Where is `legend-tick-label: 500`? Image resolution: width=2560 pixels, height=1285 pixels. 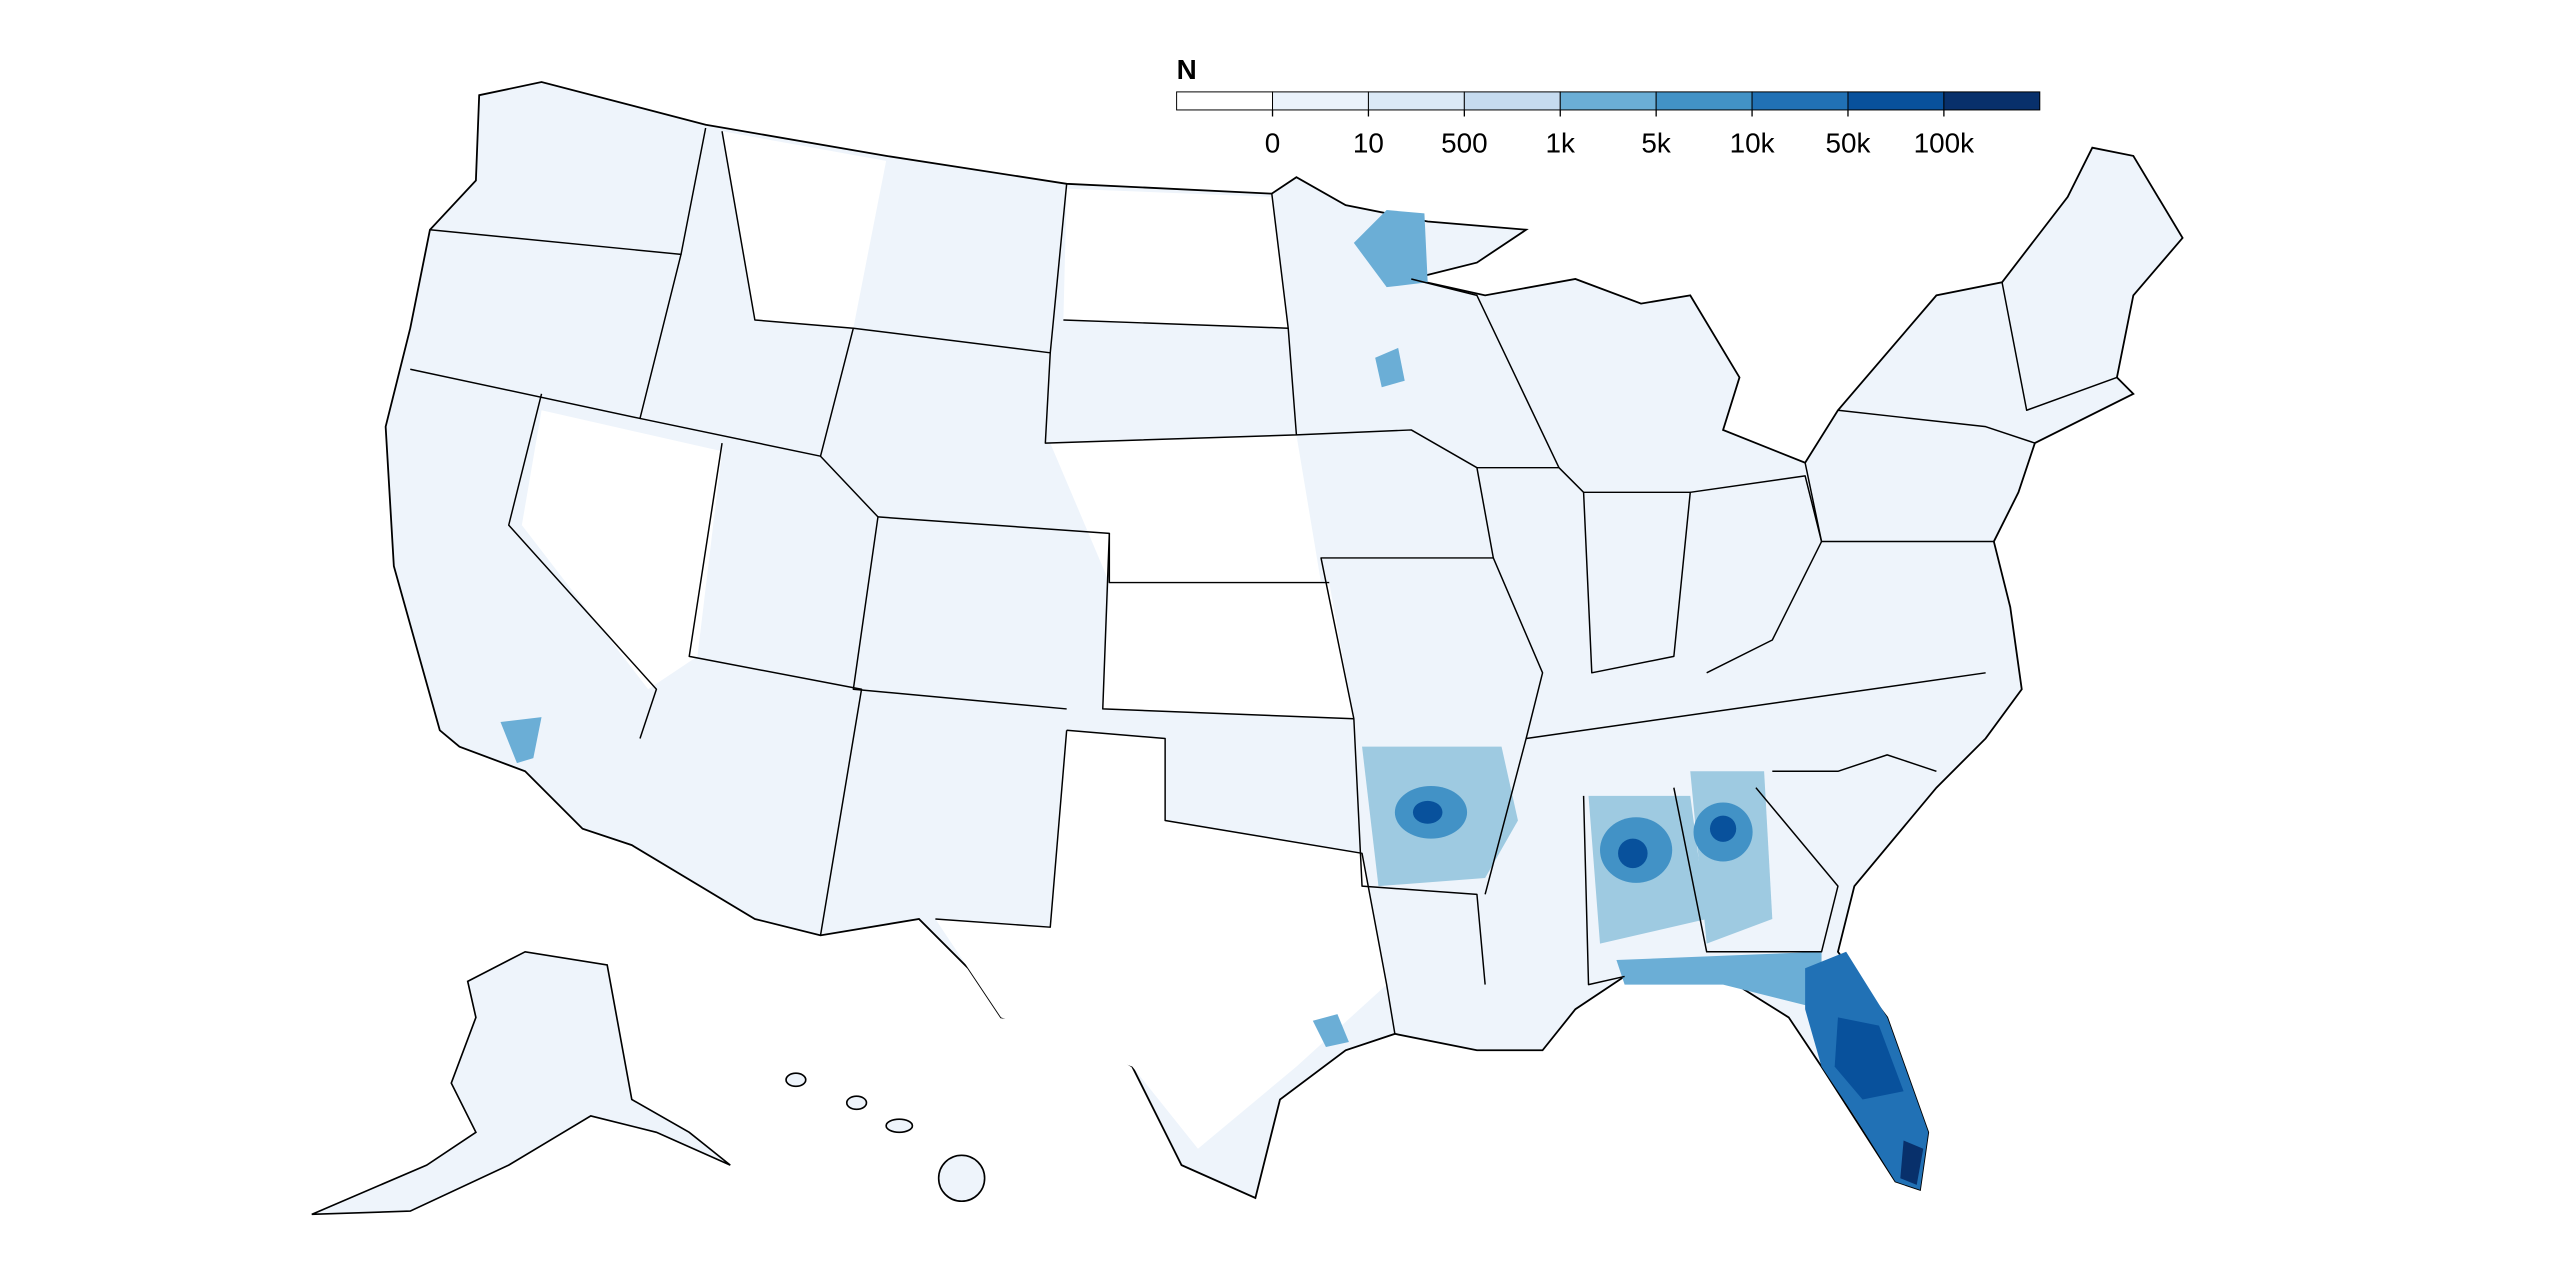 legend-tick-label: 500 is located at coordinates (1464, 143).